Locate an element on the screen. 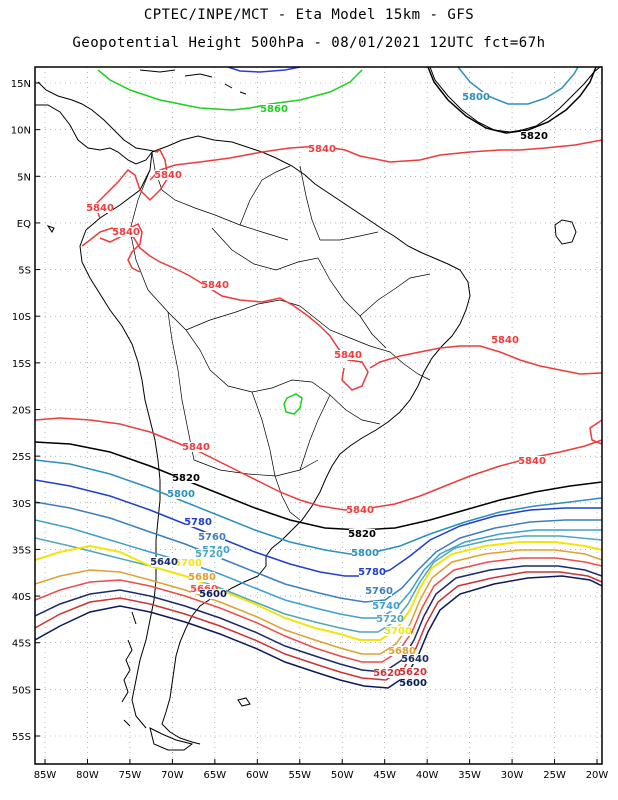 This screenshot has height=800, width=618. lon-tick-label: 25W is located at coordinates (554, 775).